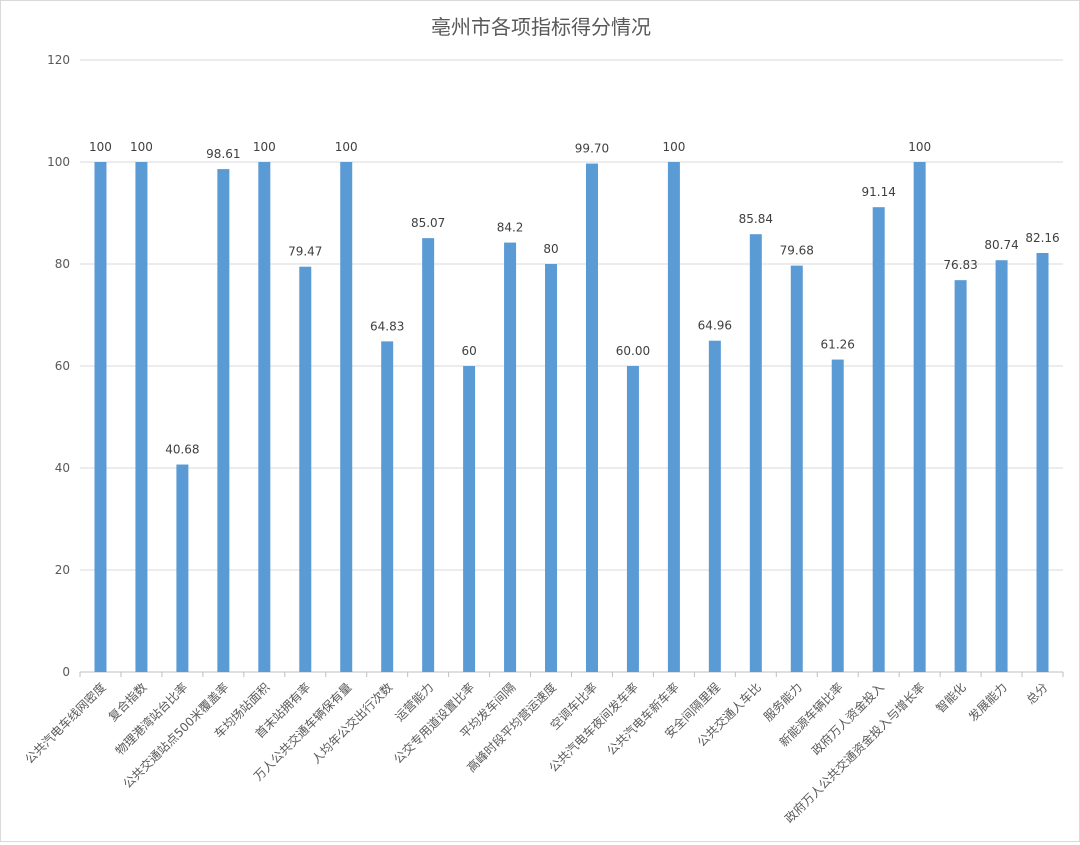 This screenshot has width=1080, height=845. Describe the element at coordinates (550, 249) in the screenshot. I see `data-label: 80` at that location.